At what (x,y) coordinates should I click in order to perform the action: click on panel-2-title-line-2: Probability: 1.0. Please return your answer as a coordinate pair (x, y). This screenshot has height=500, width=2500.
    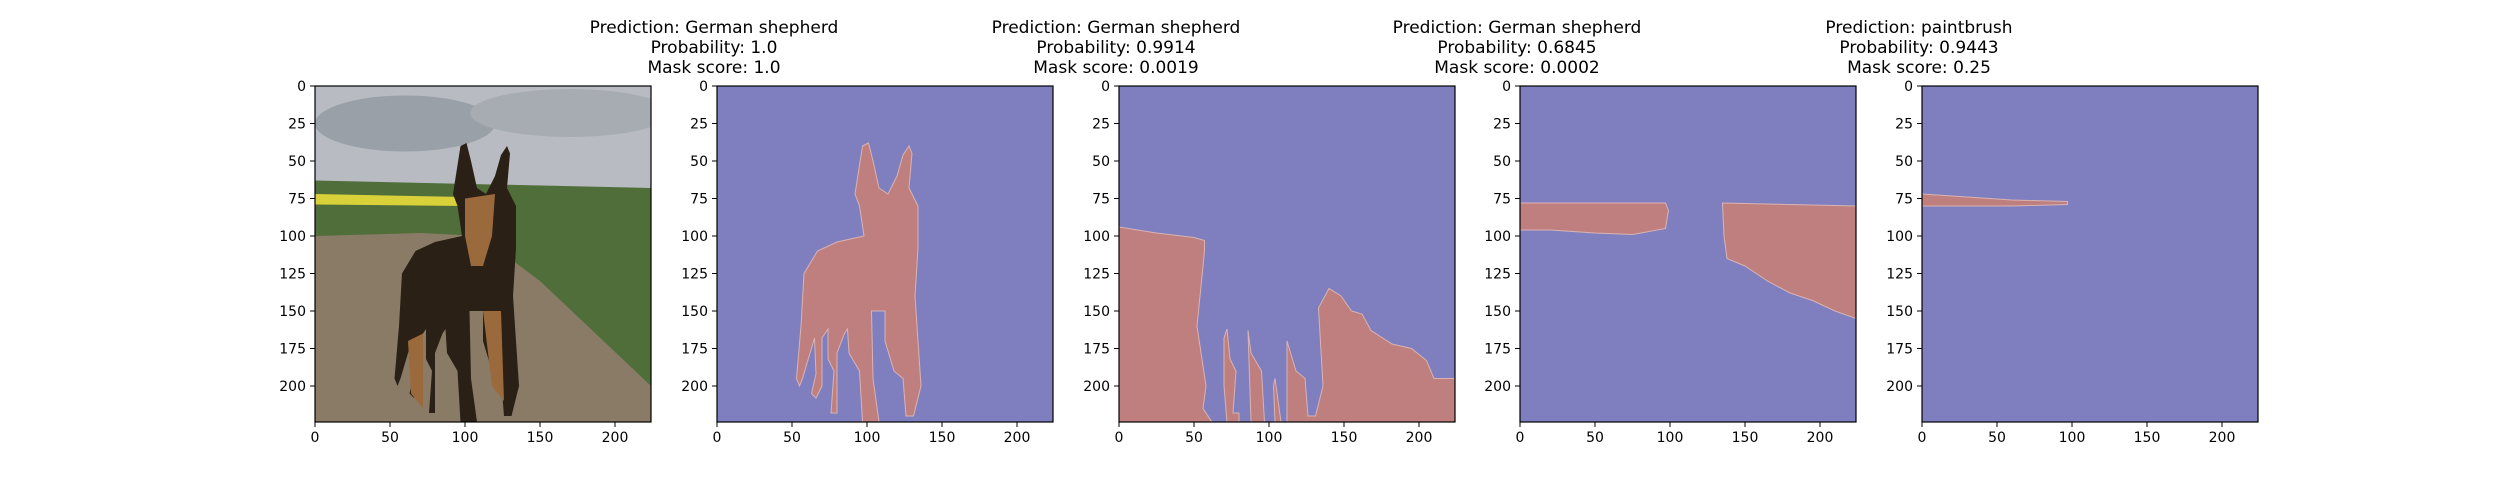
    Looking at the image, I should click on (714, 48).